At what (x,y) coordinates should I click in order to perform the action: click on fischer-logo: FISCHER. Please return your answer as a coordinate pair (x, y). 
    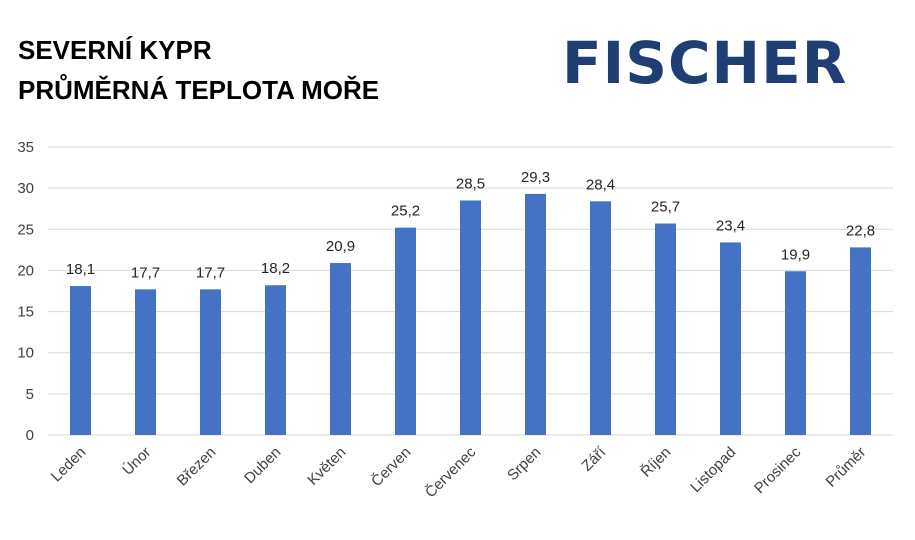
    Looking at the image, I should click on (705, 63).